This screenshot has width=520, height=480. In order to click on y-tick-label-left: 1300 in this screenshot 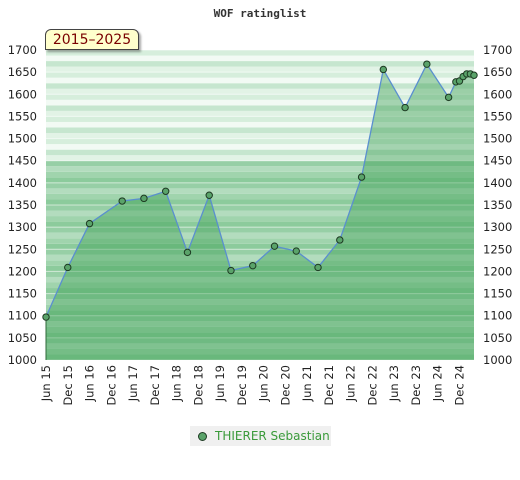, I will do `click(22, 227)`.